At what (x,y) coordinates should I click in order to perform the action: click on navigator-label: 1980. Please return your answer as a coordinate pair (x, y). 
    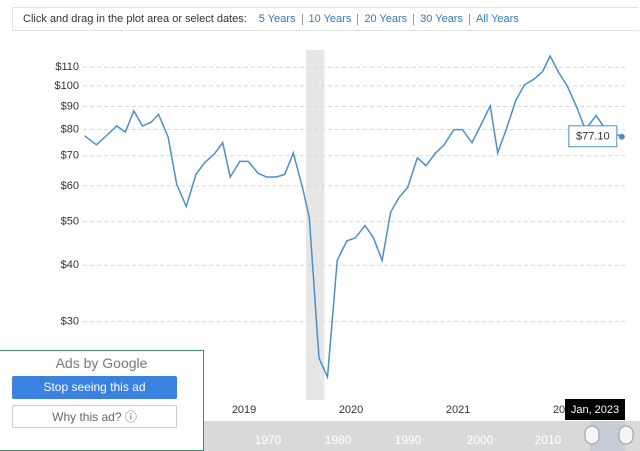
    Looking at the image, I should click on (338, 440).